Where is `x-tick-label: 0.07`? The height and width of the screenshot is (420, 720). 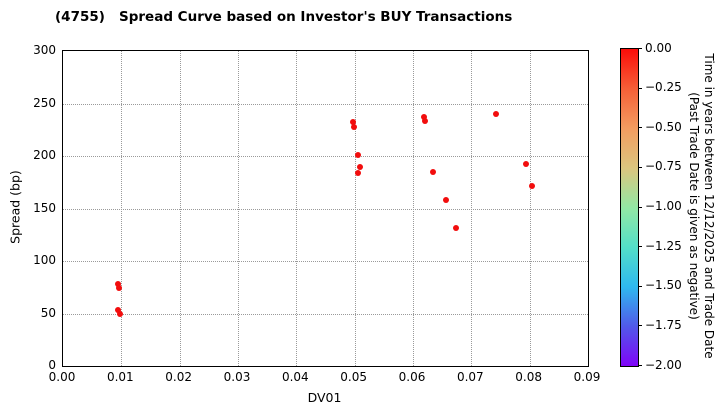
x-tick-label: 0.07 is located at coordinates (470, 377).